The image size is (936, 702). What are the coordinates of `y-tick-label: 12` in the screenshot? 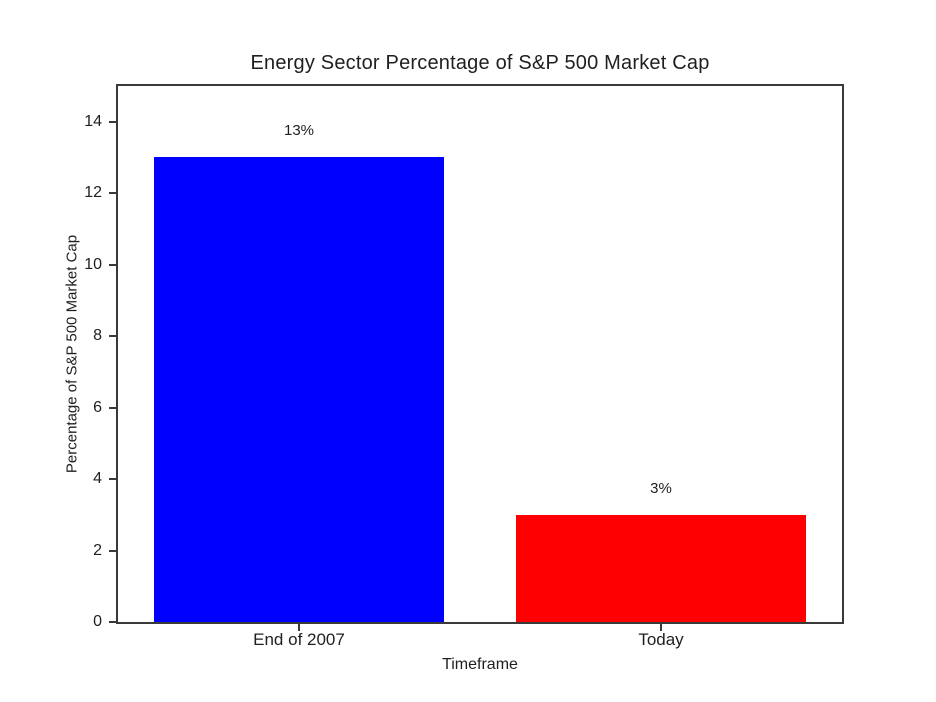 It's located at (93, 193).